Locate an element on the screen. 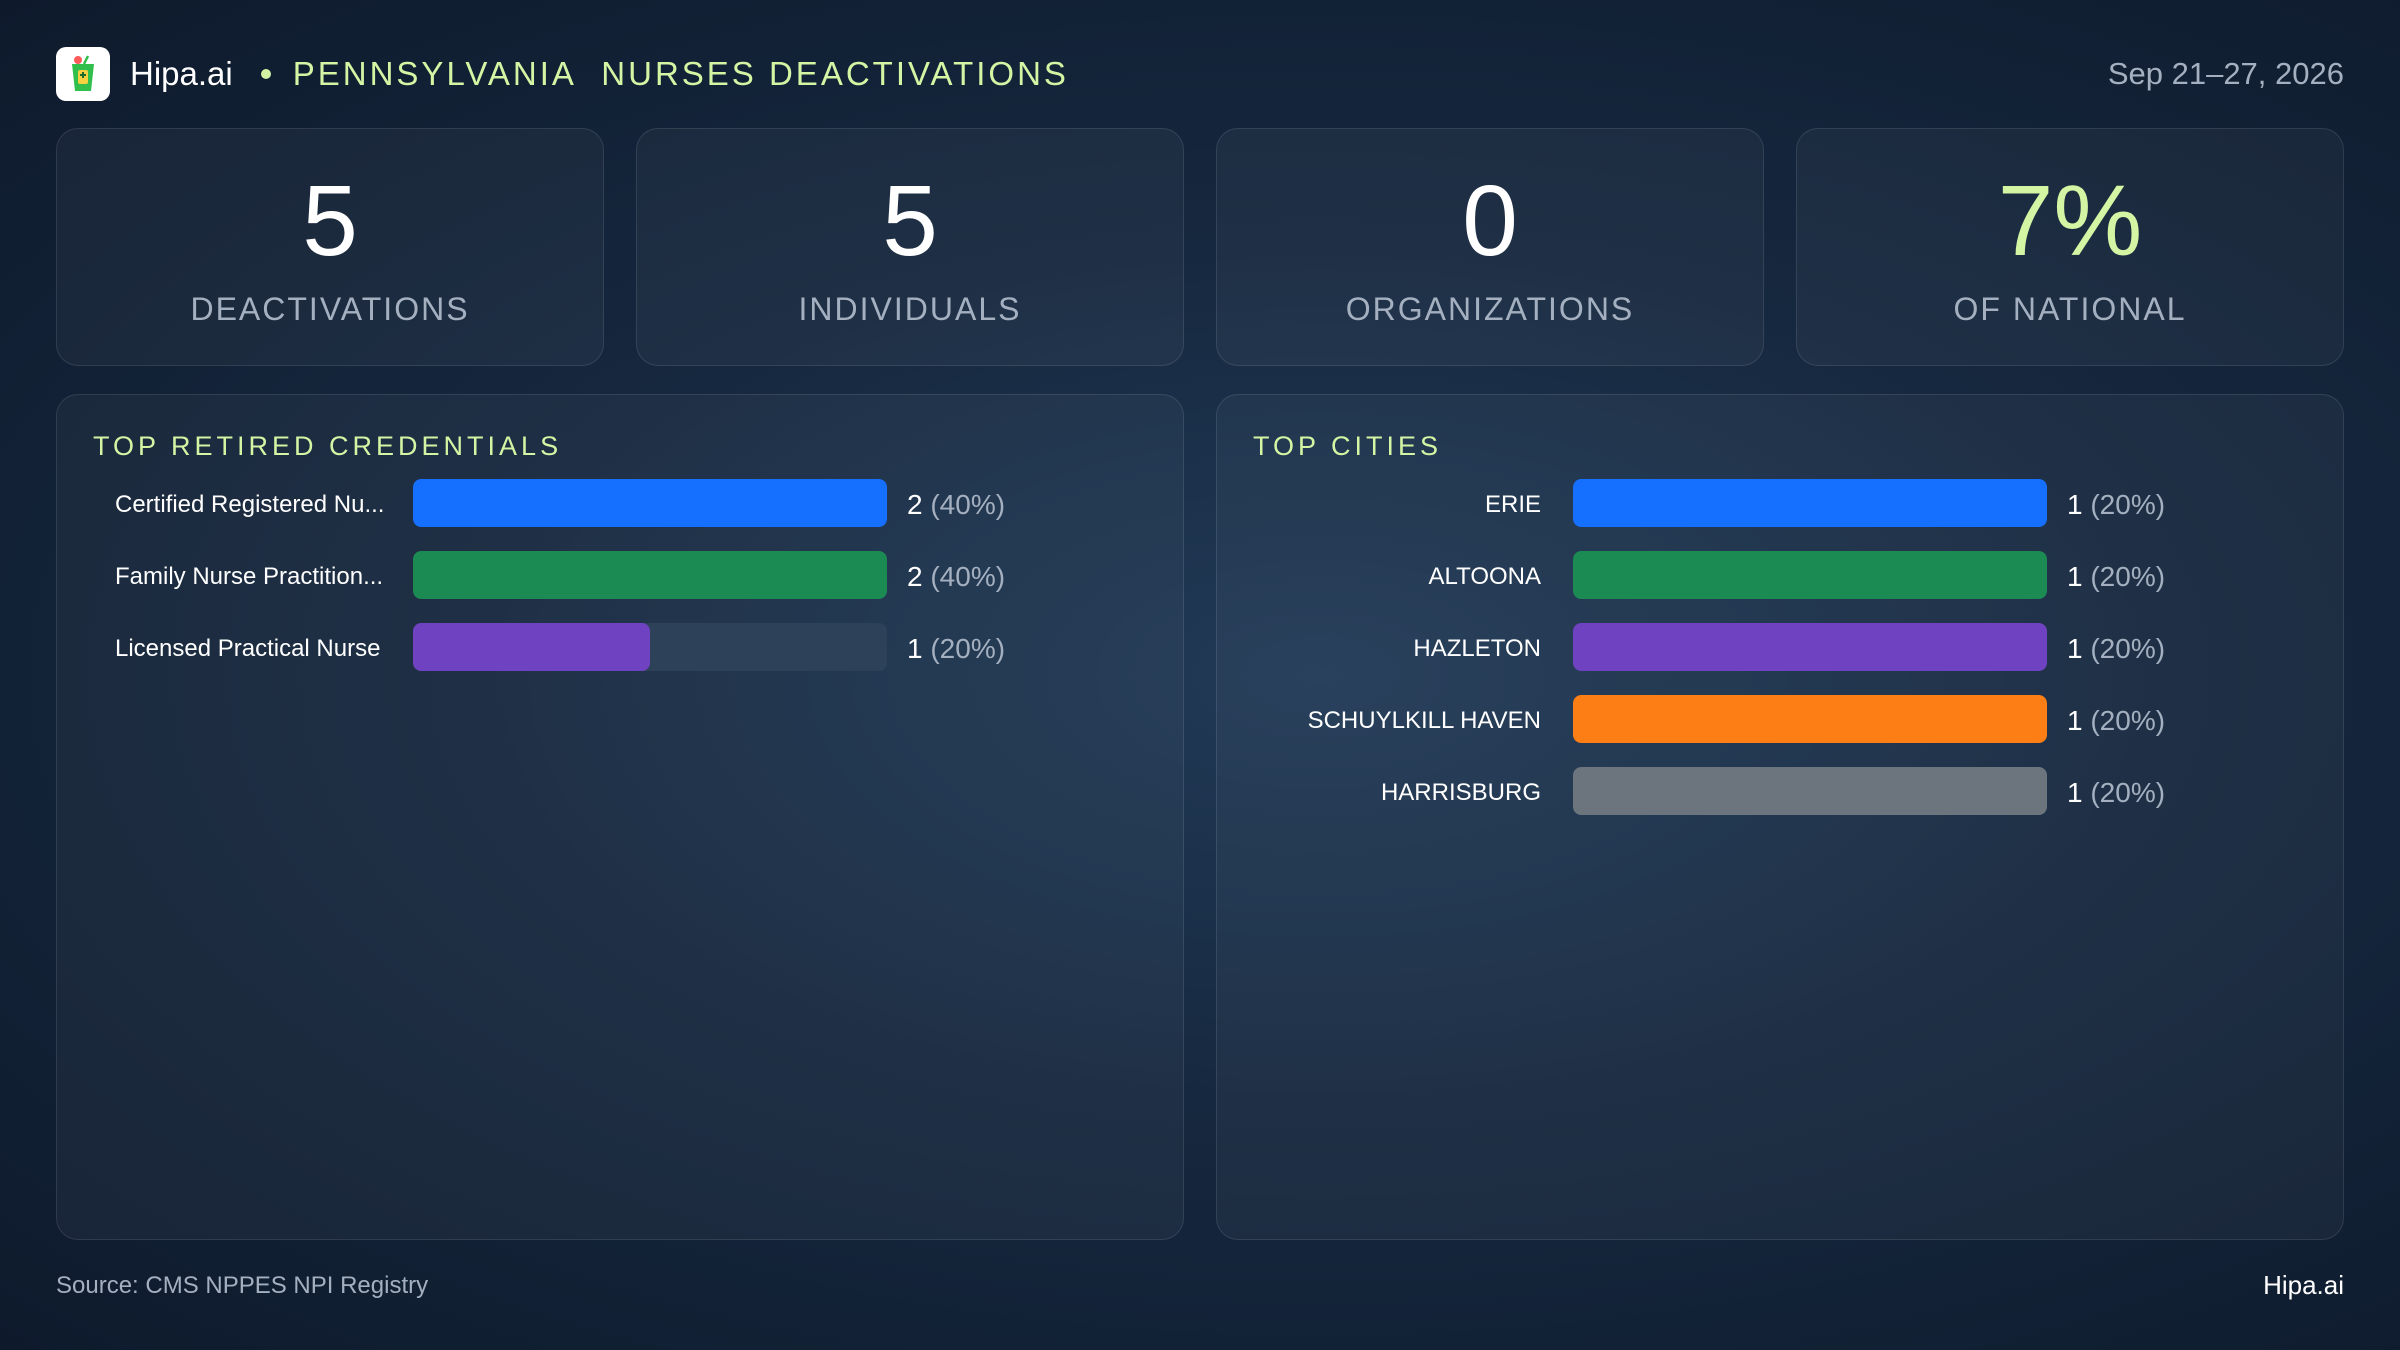 This screenshot has height=1350, width=2400. bar-row: Licensed Practical Nurse 1 (20%) is located at coordinates (620, 659).